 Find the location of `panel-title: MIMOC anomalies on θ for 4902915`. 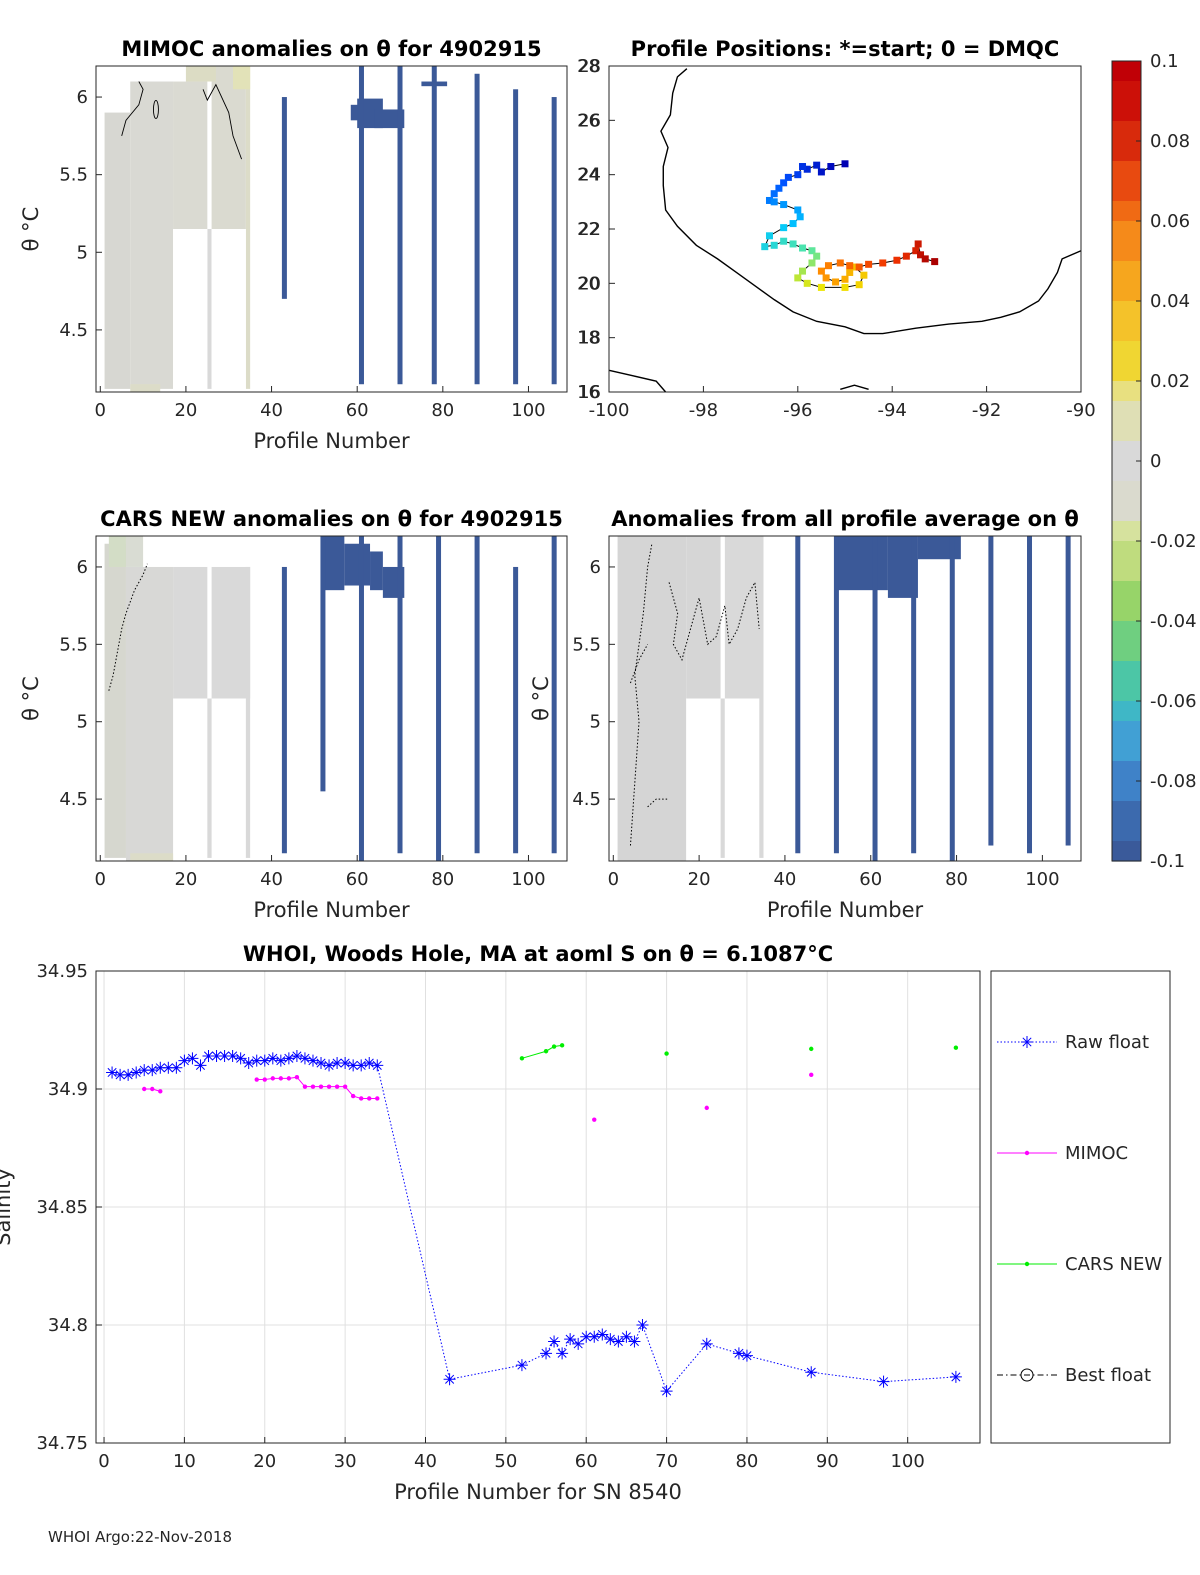

panel-title: MIMOC anomalies on θ for 4902915 is located at coordinates (331, 49).